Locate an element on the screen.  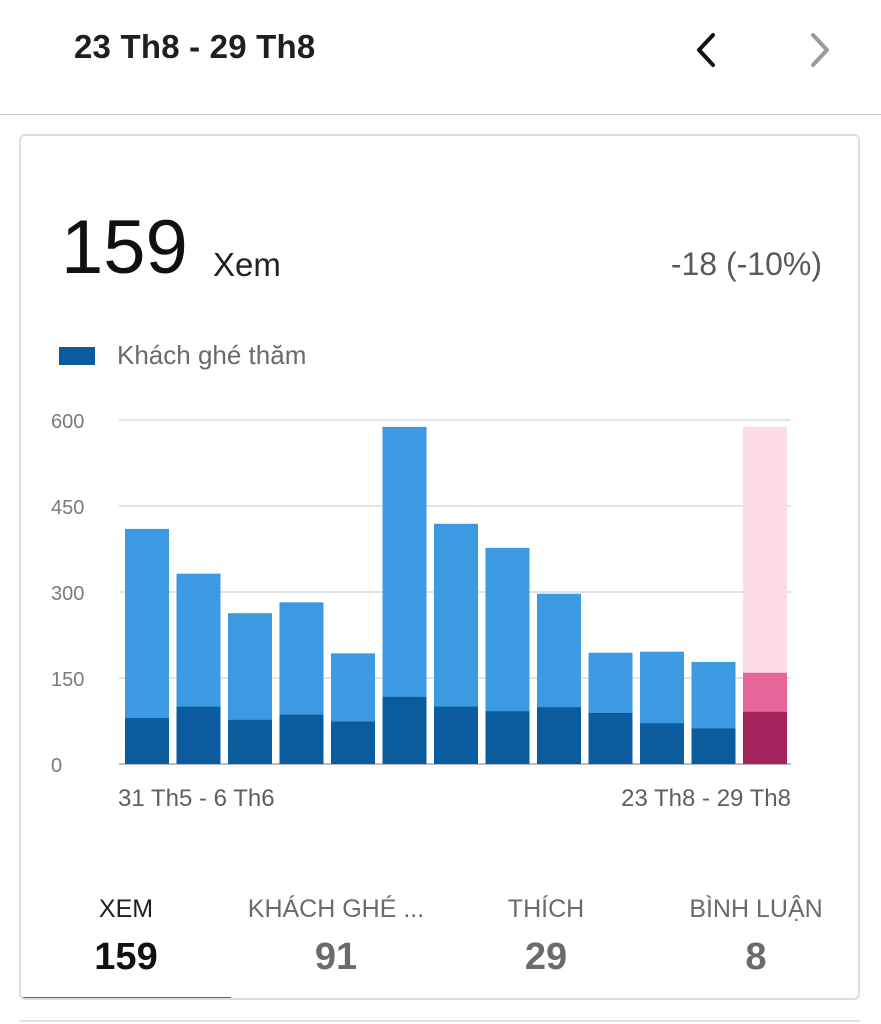
tab-comments-label: BÌNH LUẬN is located at coordinates (756, 909).